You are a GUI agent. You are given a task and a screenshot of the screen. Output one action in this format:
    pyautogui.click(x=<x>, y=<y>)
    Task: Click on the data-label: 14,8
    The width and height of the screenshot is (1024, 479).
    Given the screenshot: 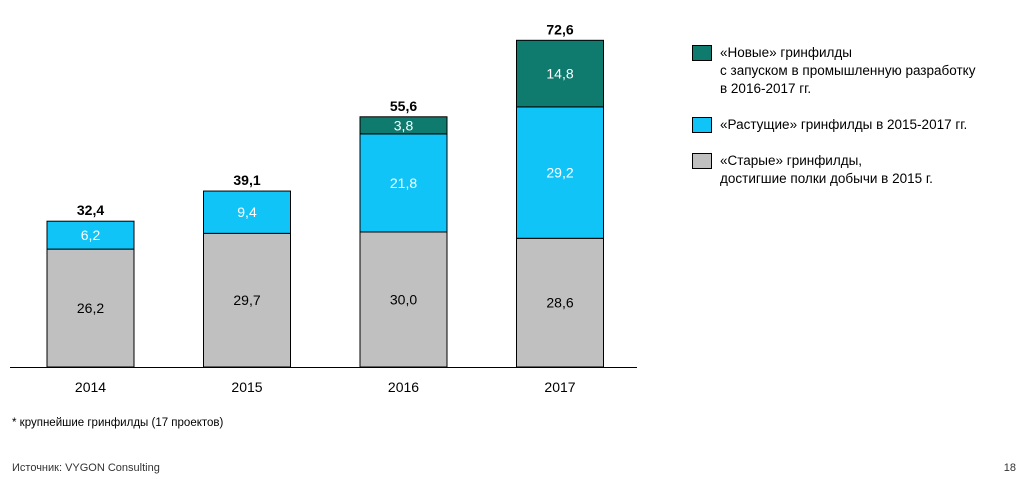 What is the action you would take?
    pyautogui.click(x=559, y=74)
    